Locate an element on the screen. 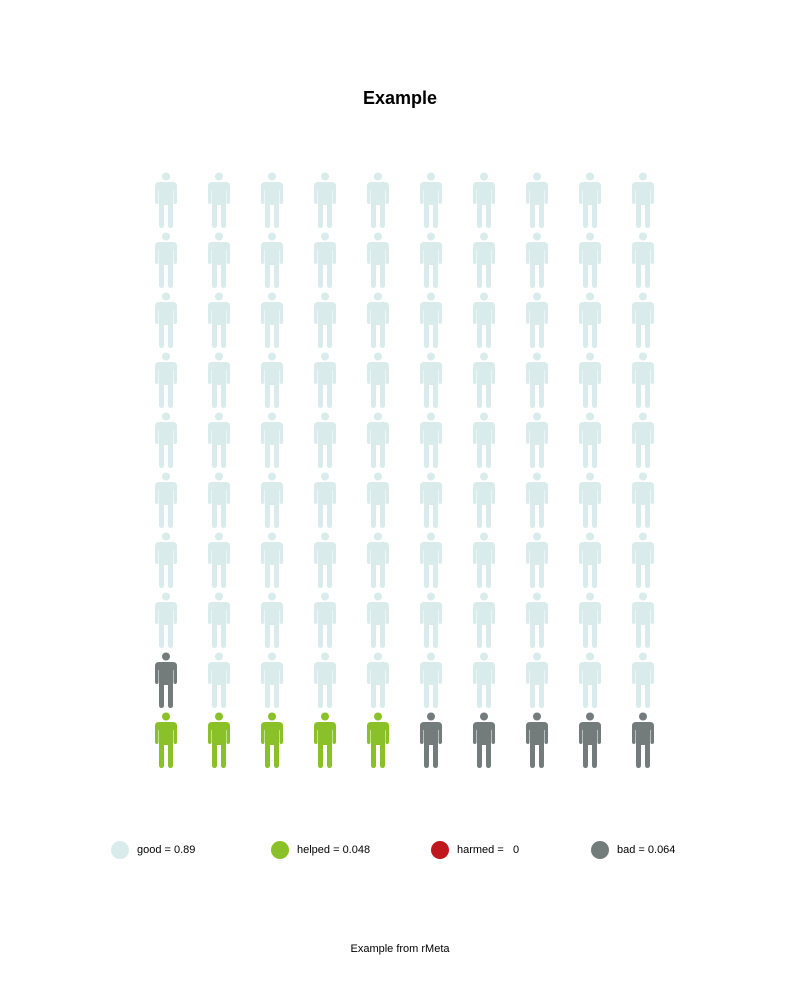  legend-item-bad: bad = 0.064 is located at coordinates (633, 850).